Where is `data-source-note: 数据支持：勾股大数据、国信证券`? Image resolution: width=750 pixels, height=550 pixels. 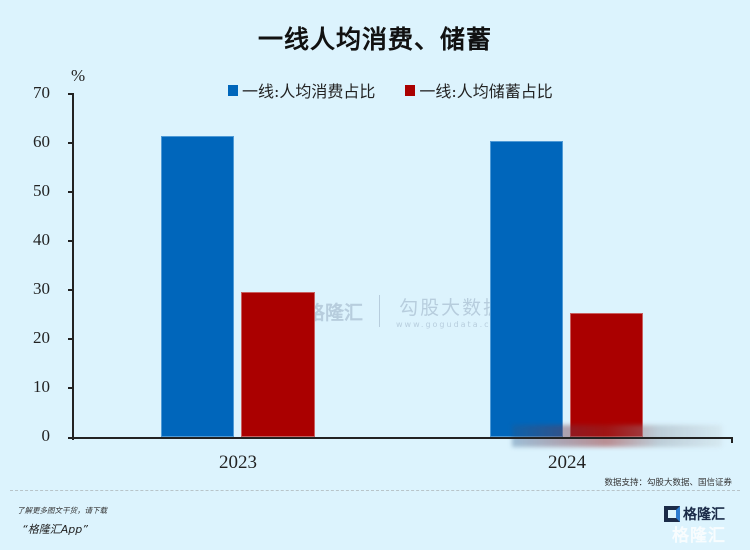 data-source-note: 数据支持：勾股大数据、国信证券 is located at coordinates (668, 483).